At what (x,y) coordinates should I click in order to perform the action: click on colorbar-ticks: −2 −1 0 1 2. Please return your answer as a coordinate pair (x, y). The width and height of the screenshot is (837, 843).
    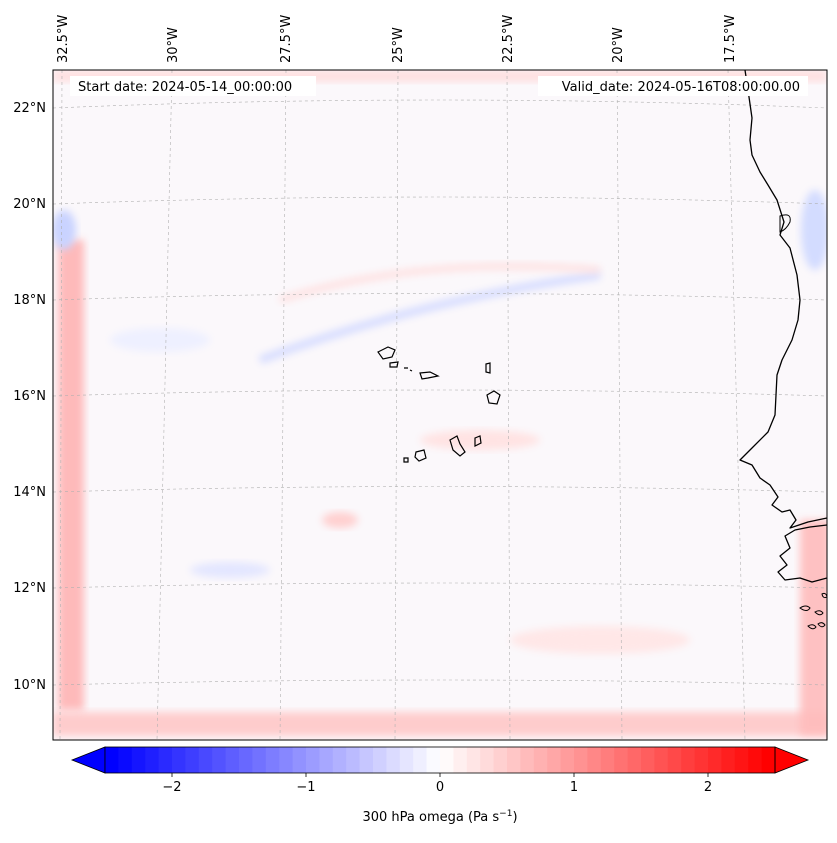
    Looking at the image, I should click on (437, 784).